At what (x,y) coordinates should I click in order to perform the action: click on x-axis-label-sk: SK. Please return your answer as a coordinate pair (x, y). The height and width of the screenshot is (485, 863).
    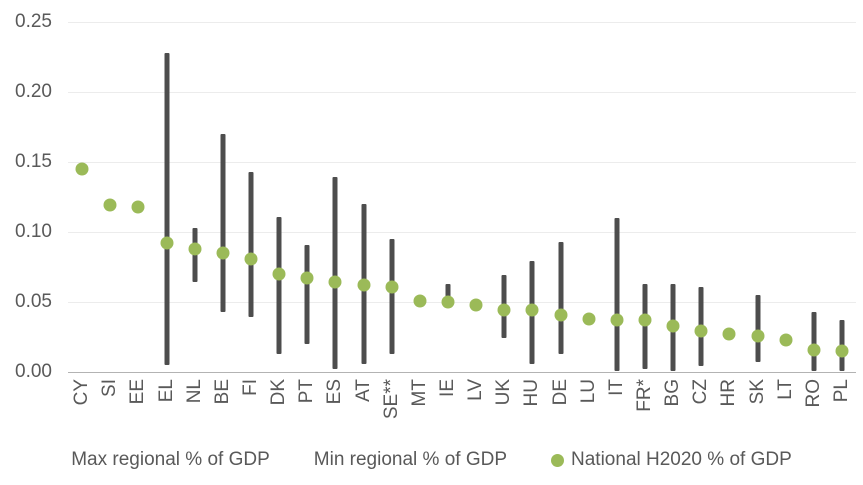
    Looking at the image, I should click on (757, 392).